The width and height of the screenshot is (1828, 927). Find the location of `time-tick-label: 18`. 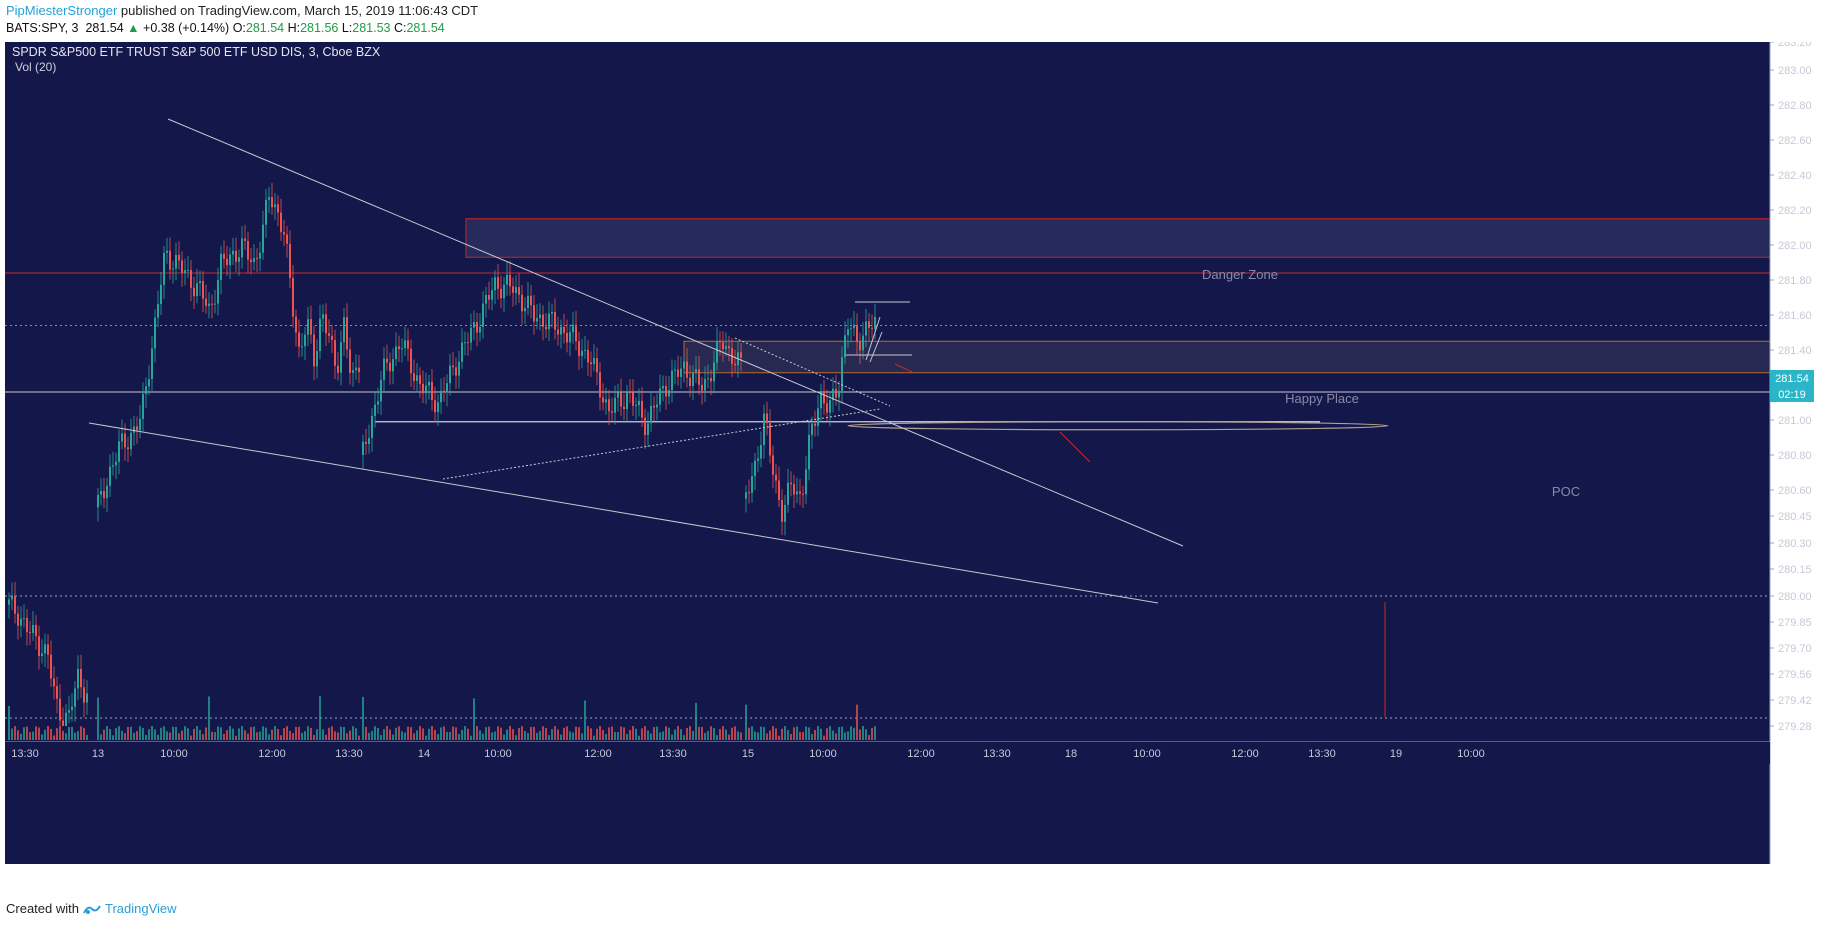

time-tick-label: 18 is located at coordinates (1071, 754).